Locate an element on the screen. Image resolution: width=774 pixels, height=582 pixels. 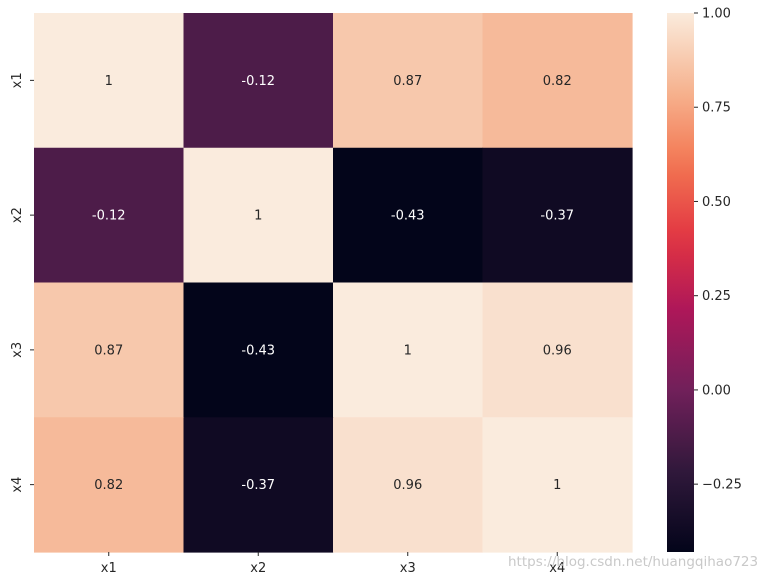
heatmap-cell-x4-x2 is located at coordinates (258, 485).